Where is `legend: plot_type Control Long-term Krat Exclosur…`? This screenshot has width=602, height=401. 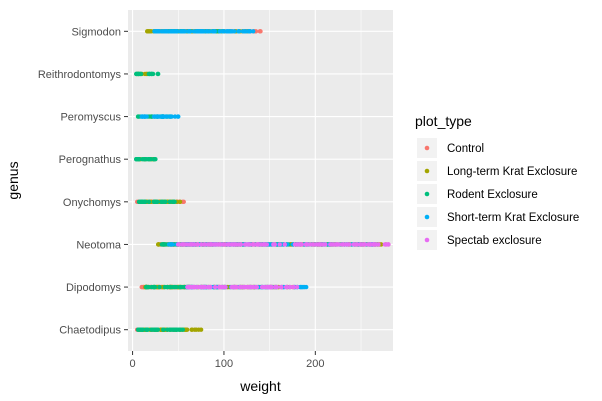 legend: plot_type Control Long-term Krat Exclosur… is located at coordinates (497, 181).